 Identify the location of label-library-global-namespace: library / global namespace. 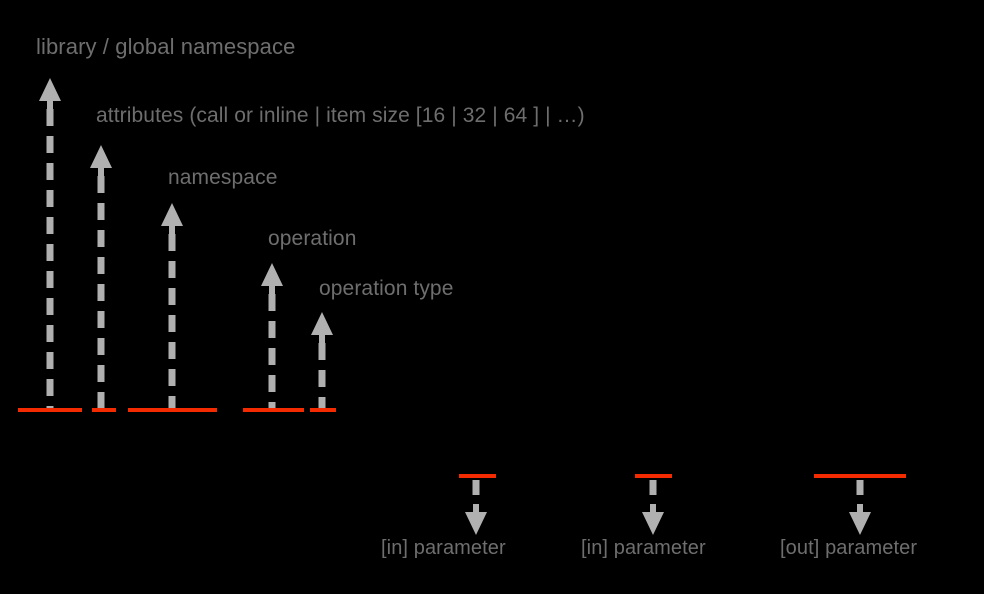
(166, 46).